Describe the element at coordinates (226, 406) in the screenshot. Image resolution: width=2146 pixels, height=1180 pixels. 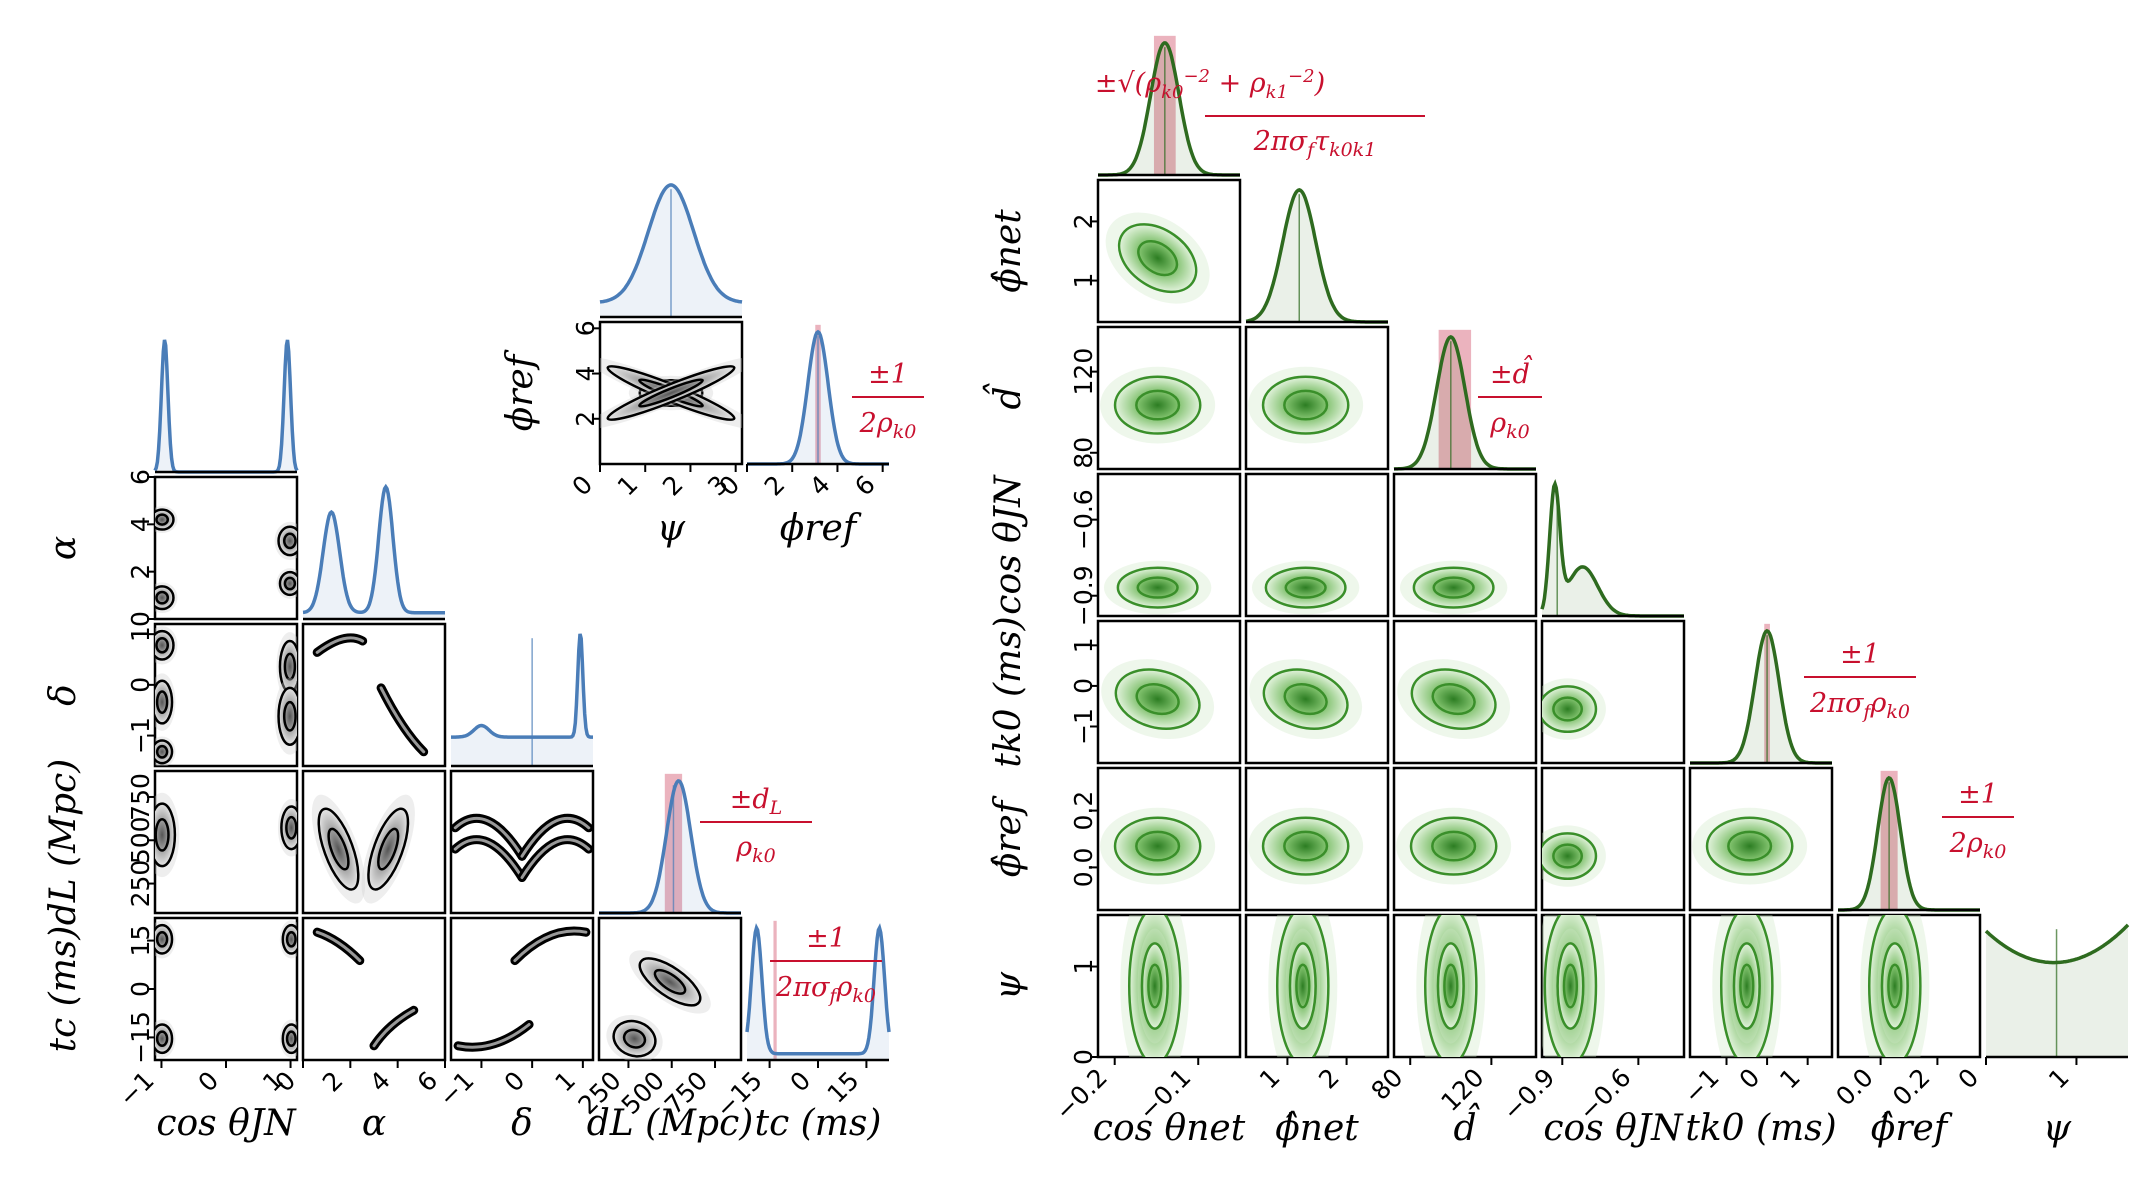
I see `marginal-left-cos-jn` at that location.